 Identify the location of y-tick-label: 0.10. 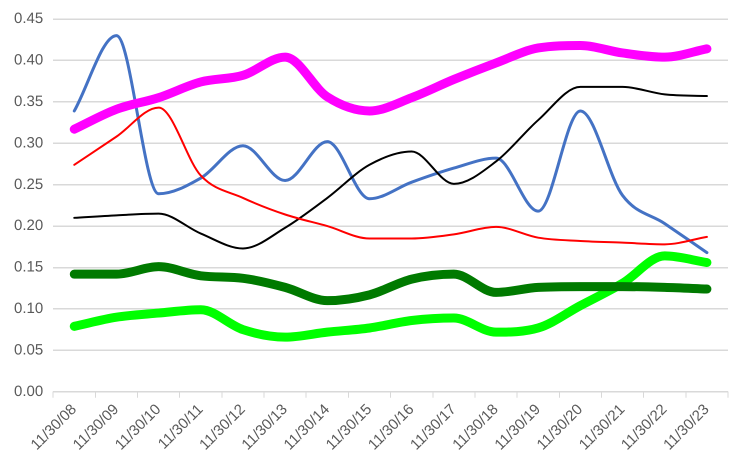
(29, 309).